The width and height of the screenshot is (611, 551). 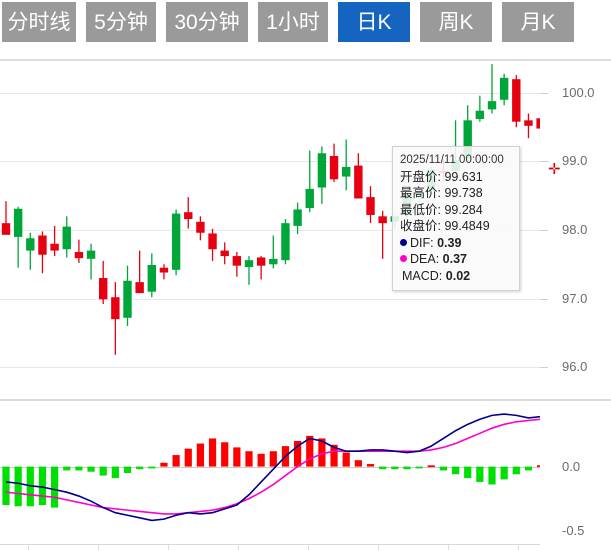 I want to click on macd-axis-tick-label: -0.5, so click(x=573, y=530).